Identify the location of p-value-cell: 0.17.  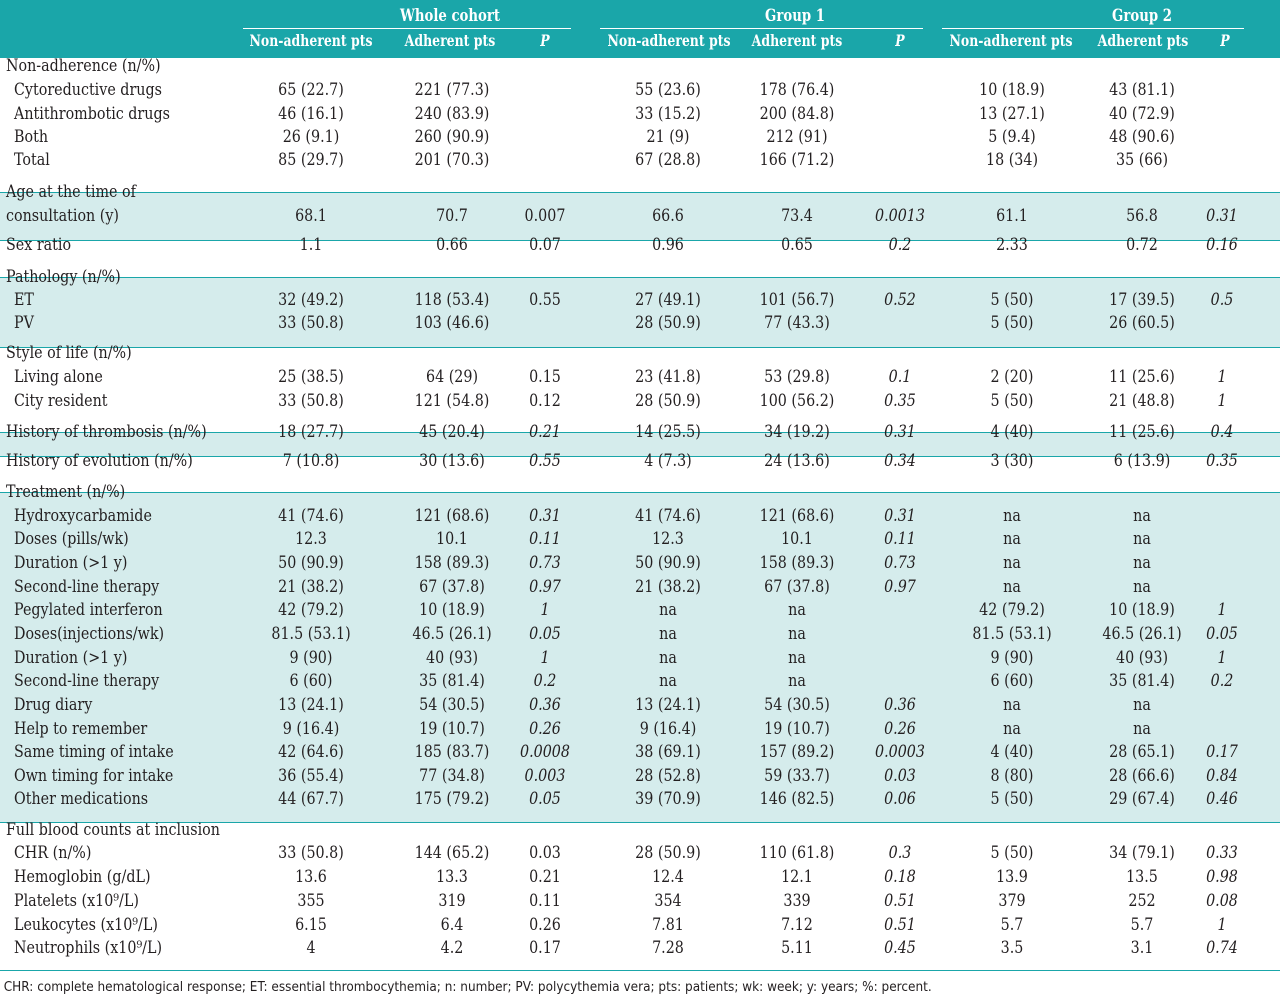
(545, 948).